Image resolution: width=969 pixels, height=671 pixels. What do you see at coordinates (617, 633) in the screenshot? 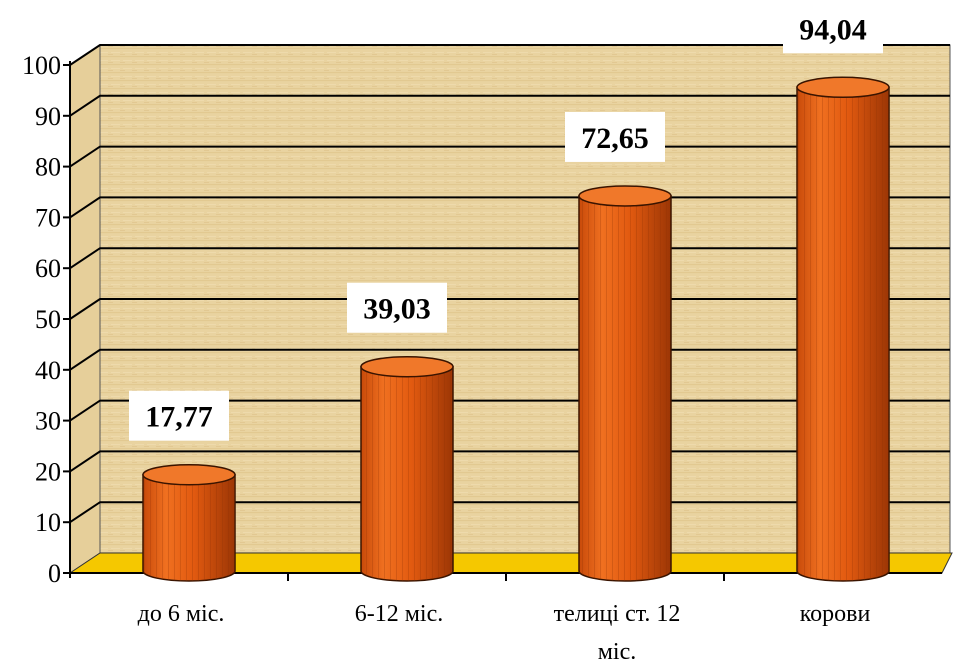
I see `x-tick-label: телиці ст. 12 міс.` at bounding box center [617, 633].